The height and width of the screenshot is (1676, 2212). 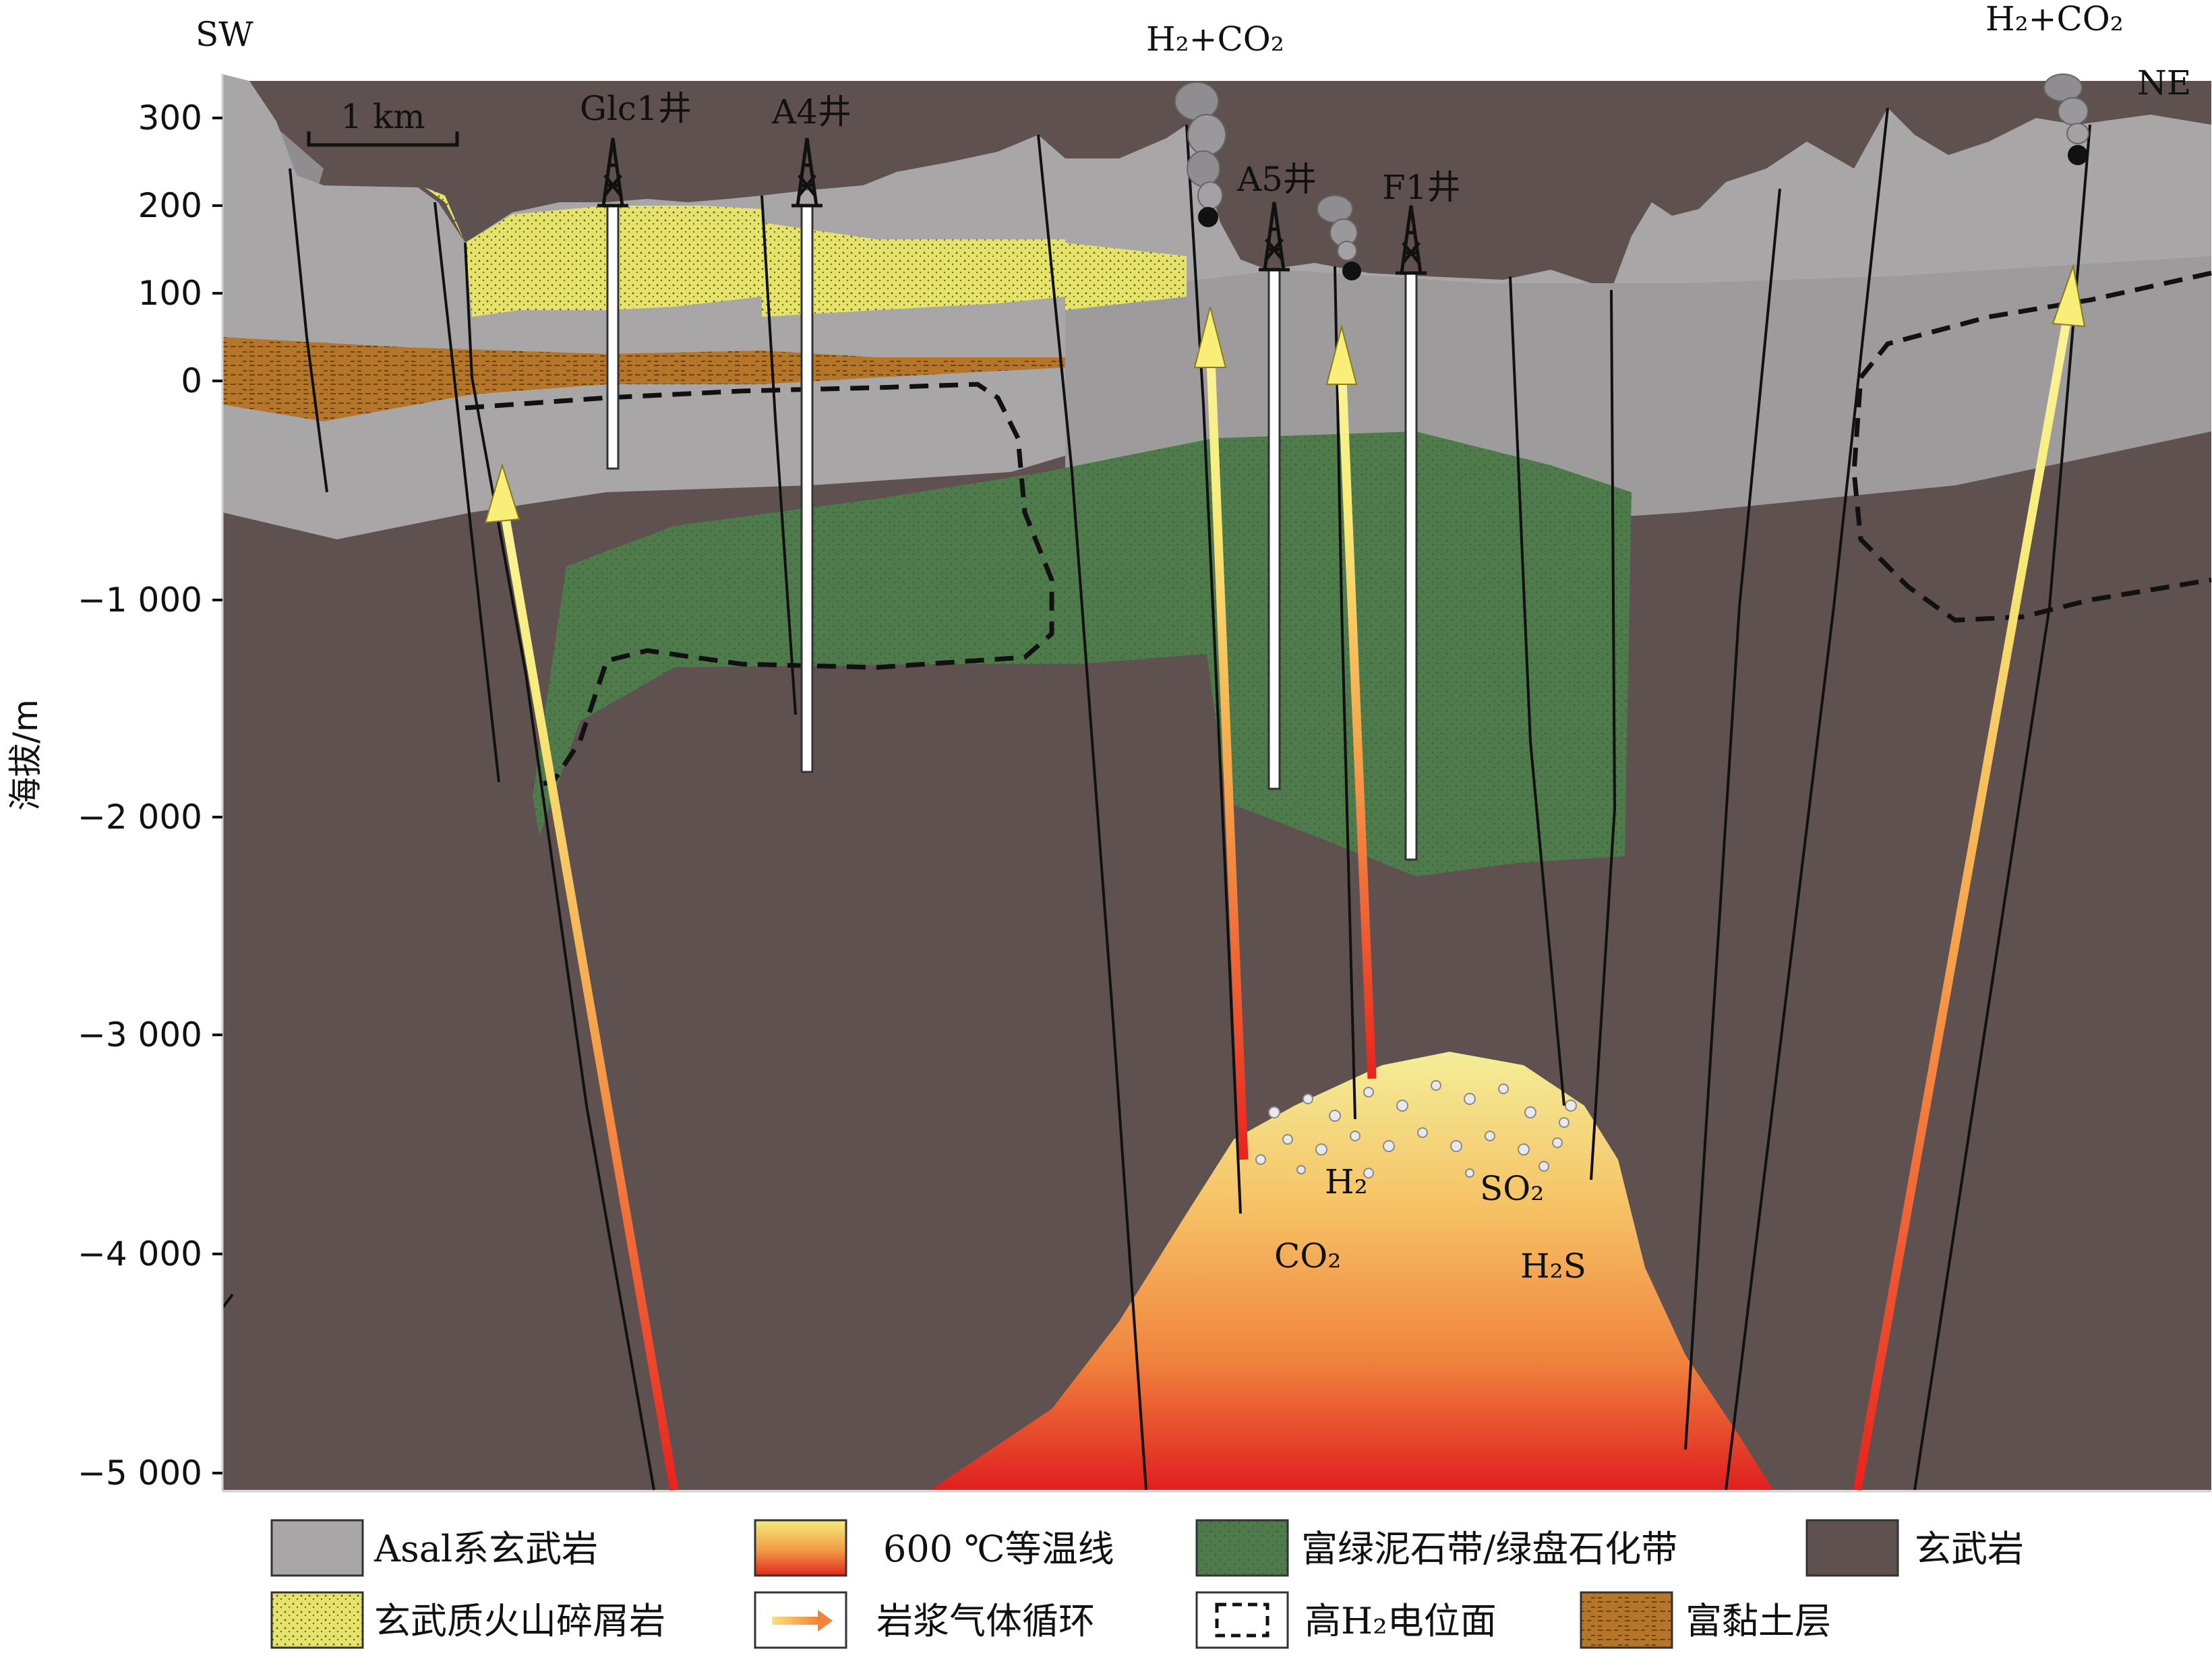 I want to click on well-label-f1: F1井, so click(x=1421, y=188).